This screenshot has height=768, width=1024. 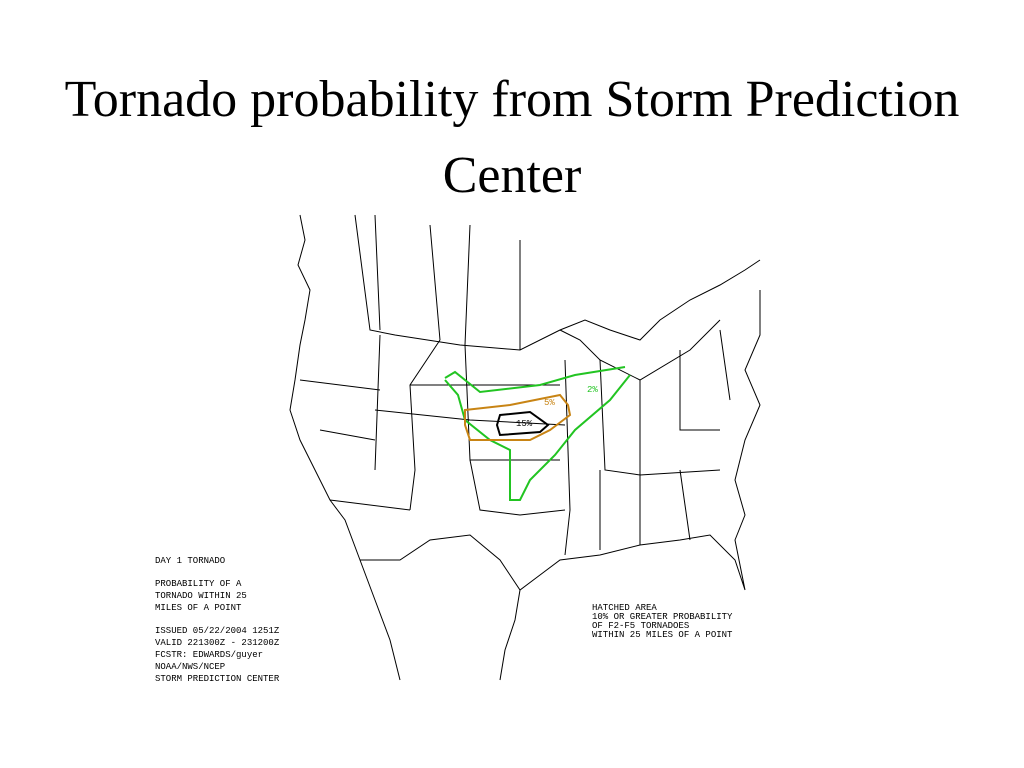 I want to click on legend-line: NOAA/NWS/NCEP, so click(x=190, y=667).